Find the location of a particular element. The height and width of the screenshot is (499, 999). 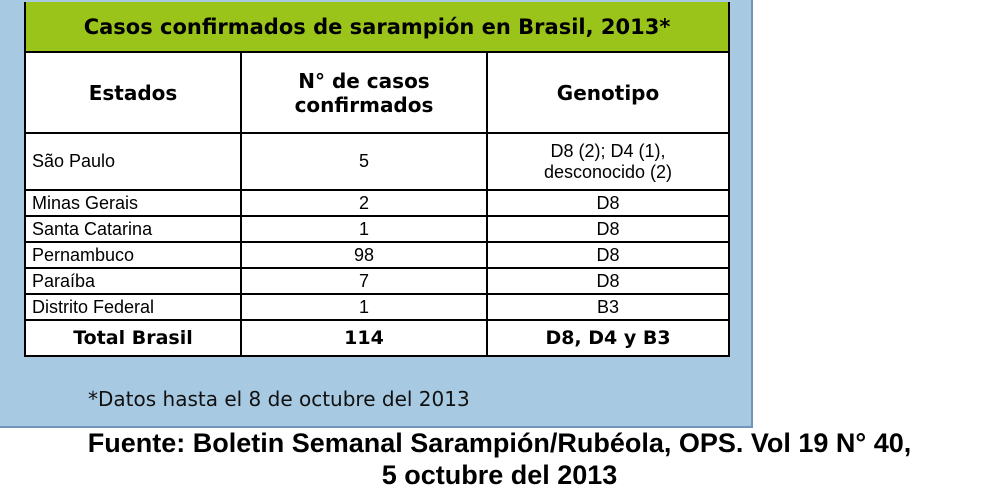

total-casos: 114 is located at coordinates (364, 338).